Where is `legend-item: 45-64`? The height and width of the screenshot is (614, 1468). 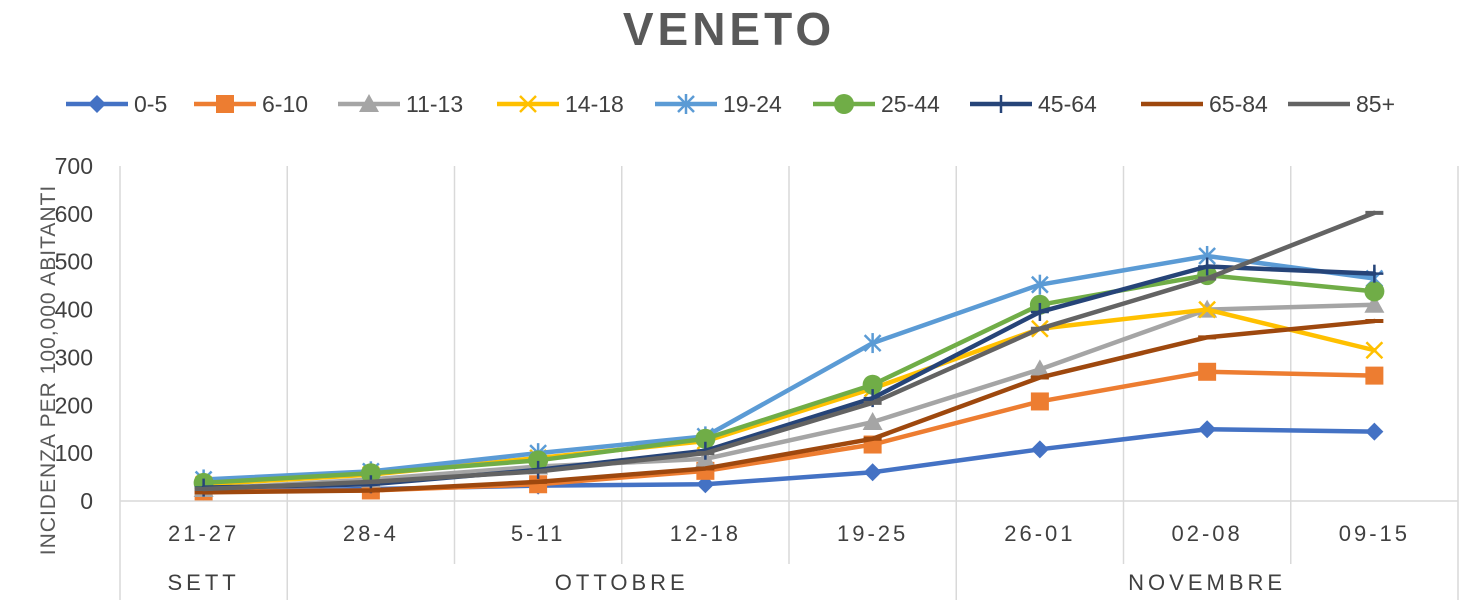 legend-item: 45-64 is located at coordinates (1033, 104).